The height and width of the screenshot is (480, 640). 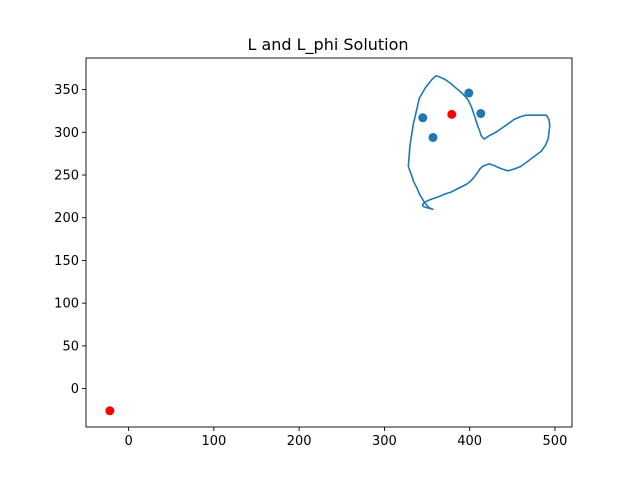 What do you see at coordinates (299, 441) in the screenshot?
I see `x-tick-label: 200` at bounding box center [299, 441].